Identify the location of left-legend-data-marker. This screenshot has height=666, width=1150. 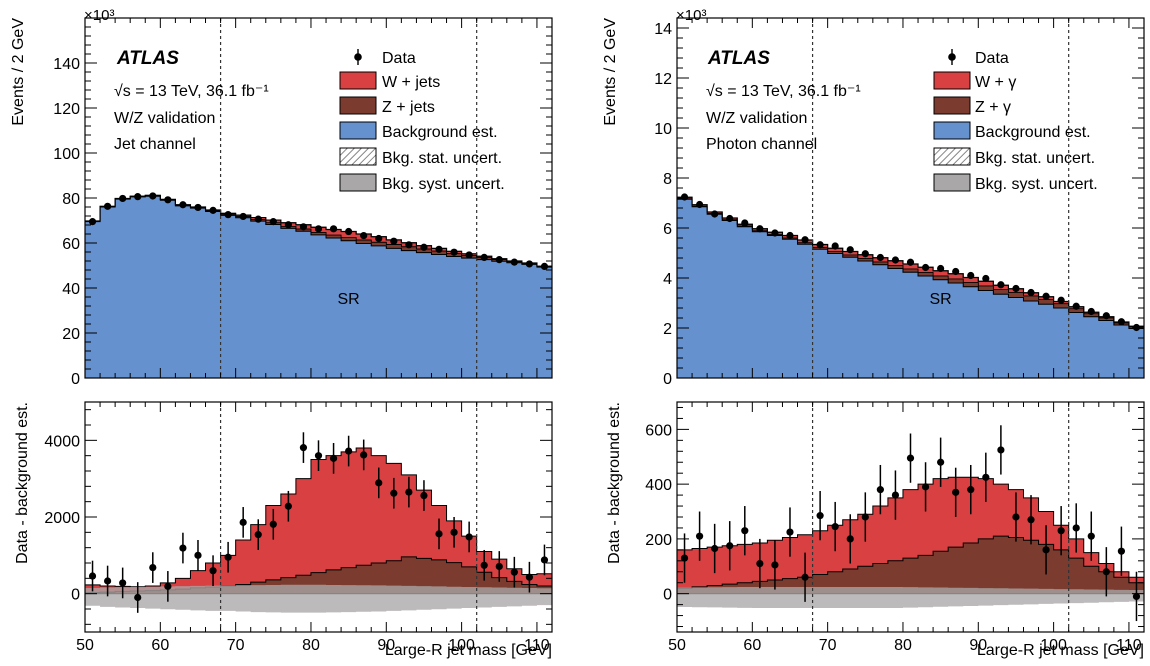
(358, 57).